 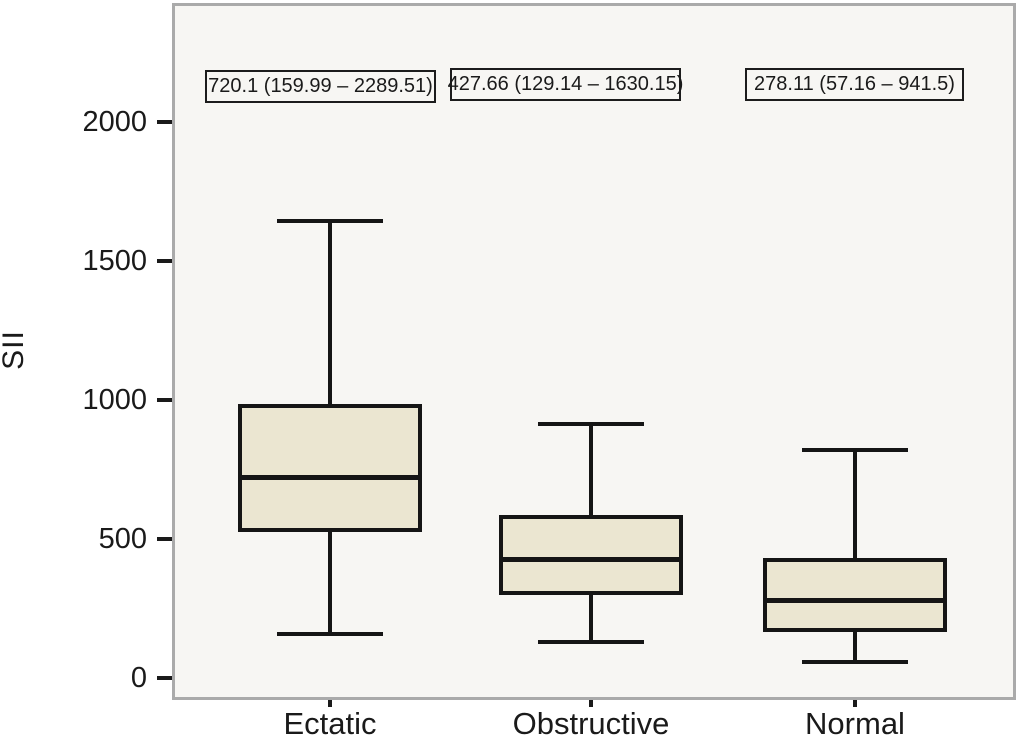 What do you see at coordinates (855, 556) in the screenshot?
I see `whisker-stem` at bounding box center [855, 556].